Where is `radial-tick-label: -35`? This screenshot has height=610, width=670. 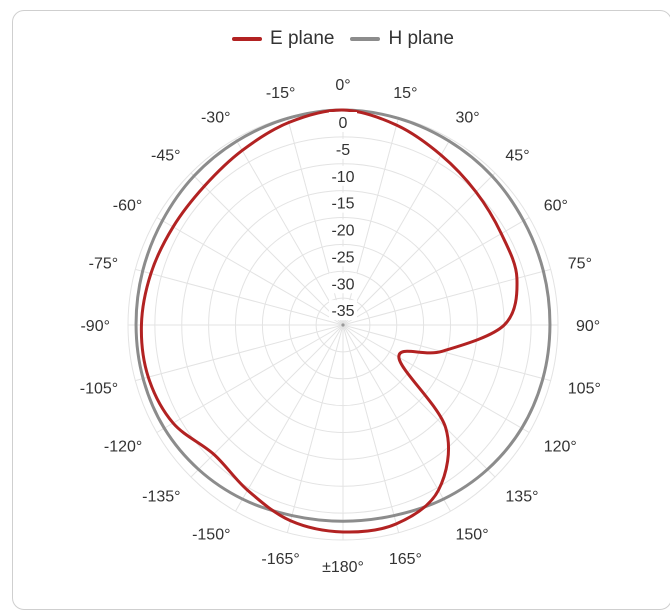
radial-tick-label: -35 is located at coordinates (342, 311).